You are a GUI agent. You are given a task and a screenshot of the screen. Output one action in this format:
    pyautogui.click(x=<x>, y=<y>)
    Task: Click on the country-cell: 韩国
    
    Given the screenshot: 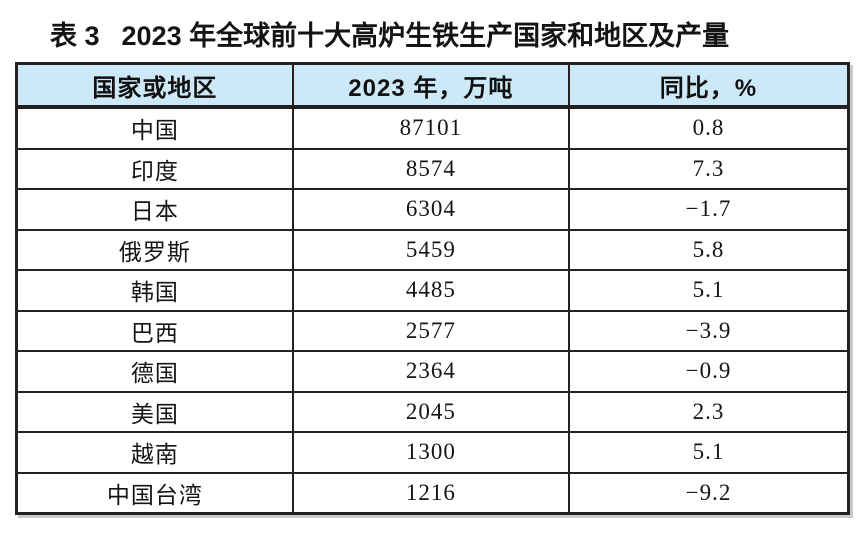 What is the action you would take?
    pyautogui.click(x=154, y=290)
    